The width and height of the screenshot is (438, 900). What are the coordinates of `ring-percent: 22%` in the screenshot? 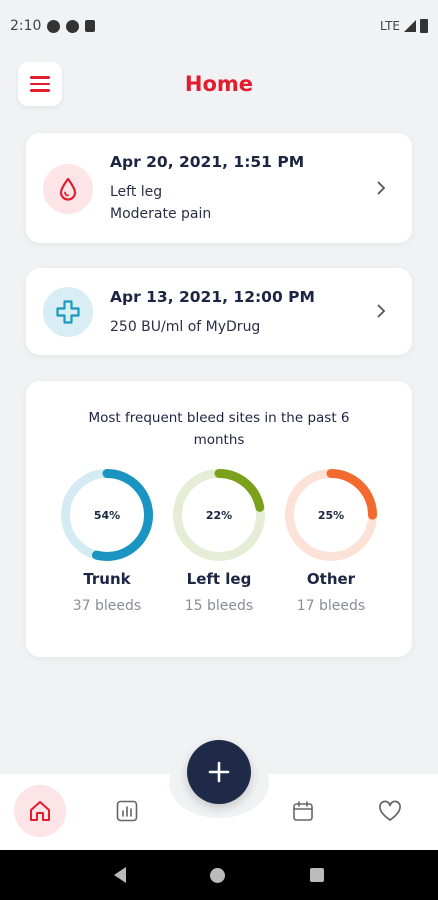 It's located at (219, 515).